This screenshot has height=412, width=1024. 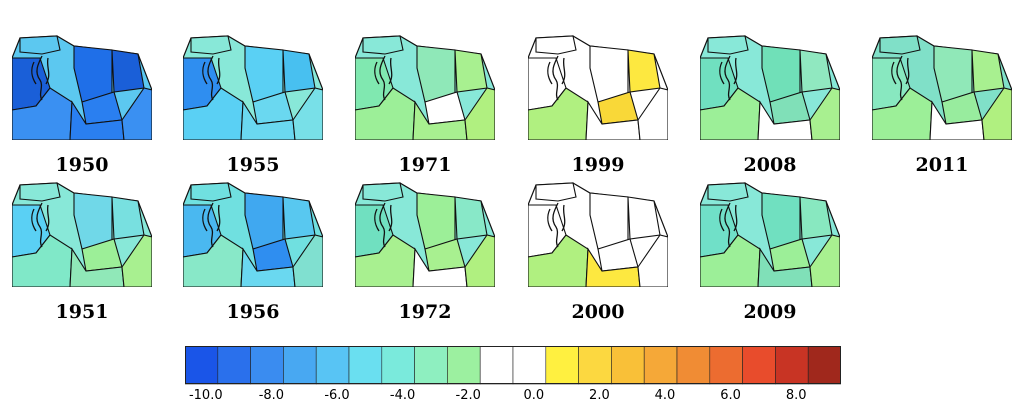 What do you see at coordinates (206, 395) in the screenshot?
I see `colorbar-tick-label: -10.0` at bounding box center [206, 395].